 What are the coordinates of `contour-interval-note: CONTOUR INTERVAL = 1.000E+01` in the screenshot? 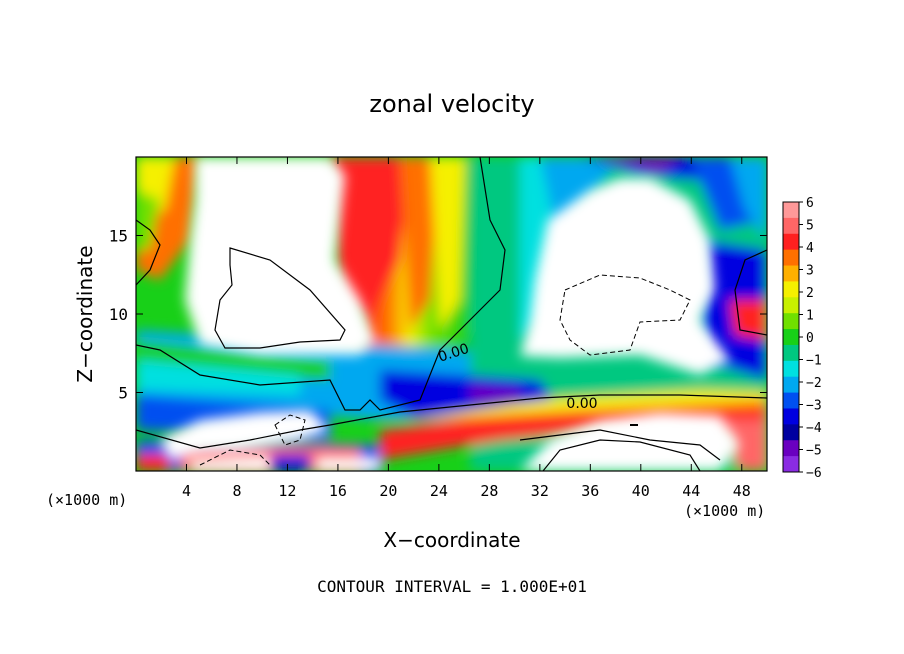 It's located at (452, 586).